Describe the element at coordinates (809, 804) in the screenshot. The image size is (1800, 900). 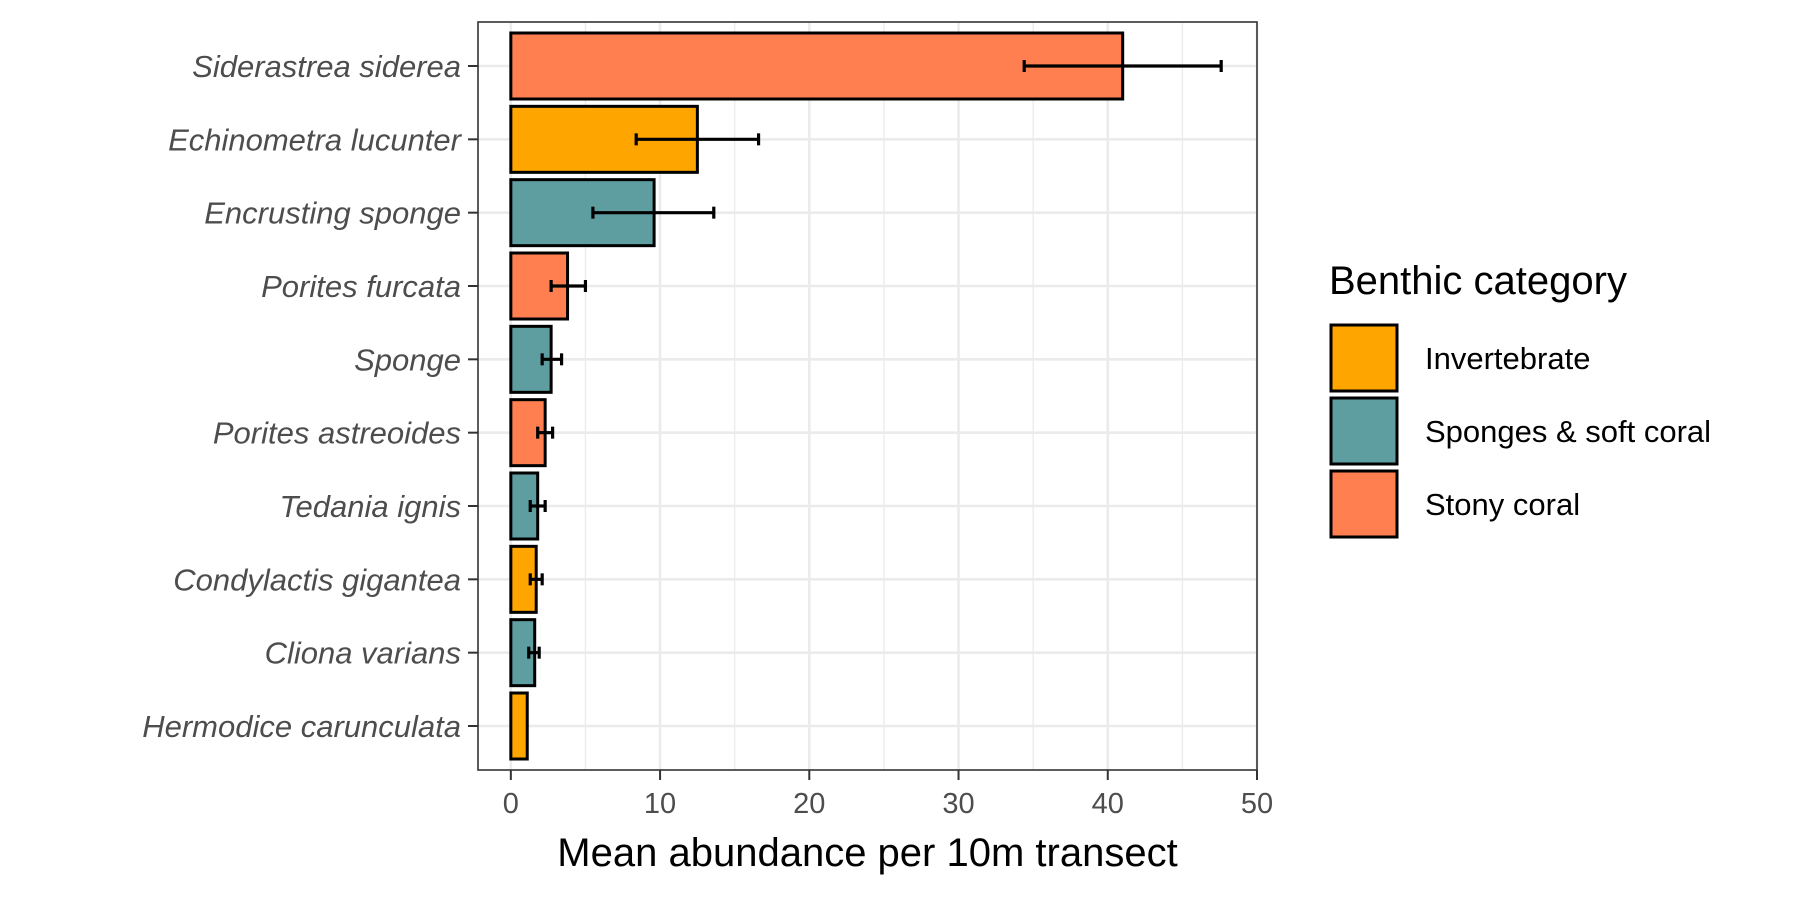
I see `x-tick-label: 20` at that location.